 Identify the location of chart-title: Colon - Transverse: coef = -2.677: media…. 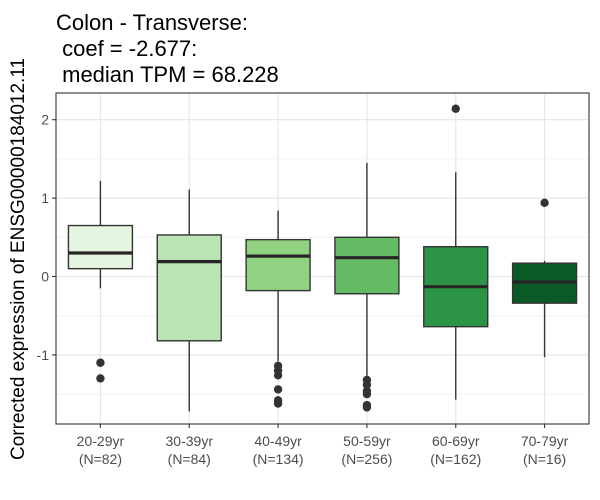
(167, 48).